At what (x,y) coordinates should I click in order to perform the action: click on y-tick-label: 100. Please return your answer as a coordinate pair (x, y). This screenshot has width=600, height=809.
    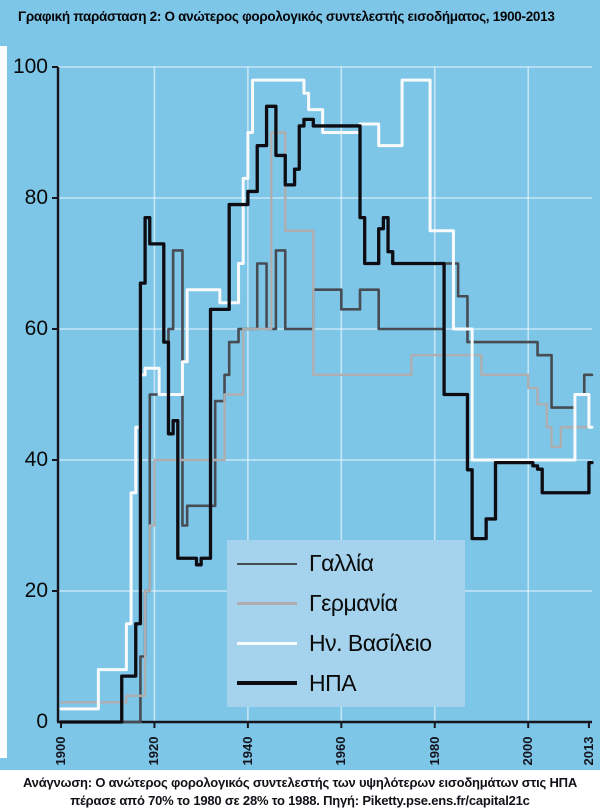
    Looking at the image, I should click on (30, 66).